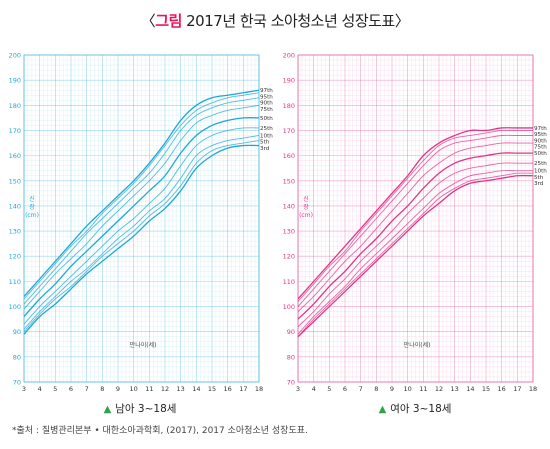 The image size is (550, 449). I want to click on title-text: 2017년 한국 소아청소년 성장도표, so click(288, 21).